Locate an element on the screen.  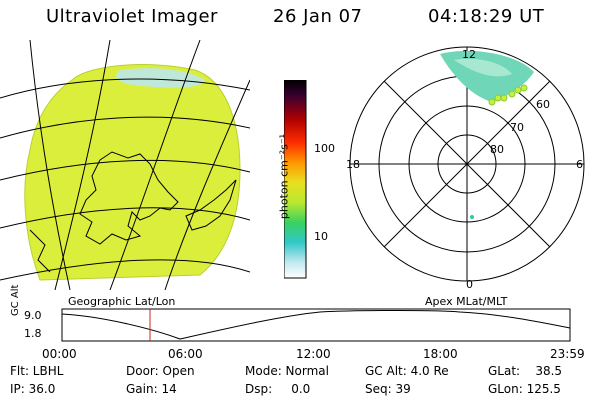
color-bar is located at coordinates (295, 179).